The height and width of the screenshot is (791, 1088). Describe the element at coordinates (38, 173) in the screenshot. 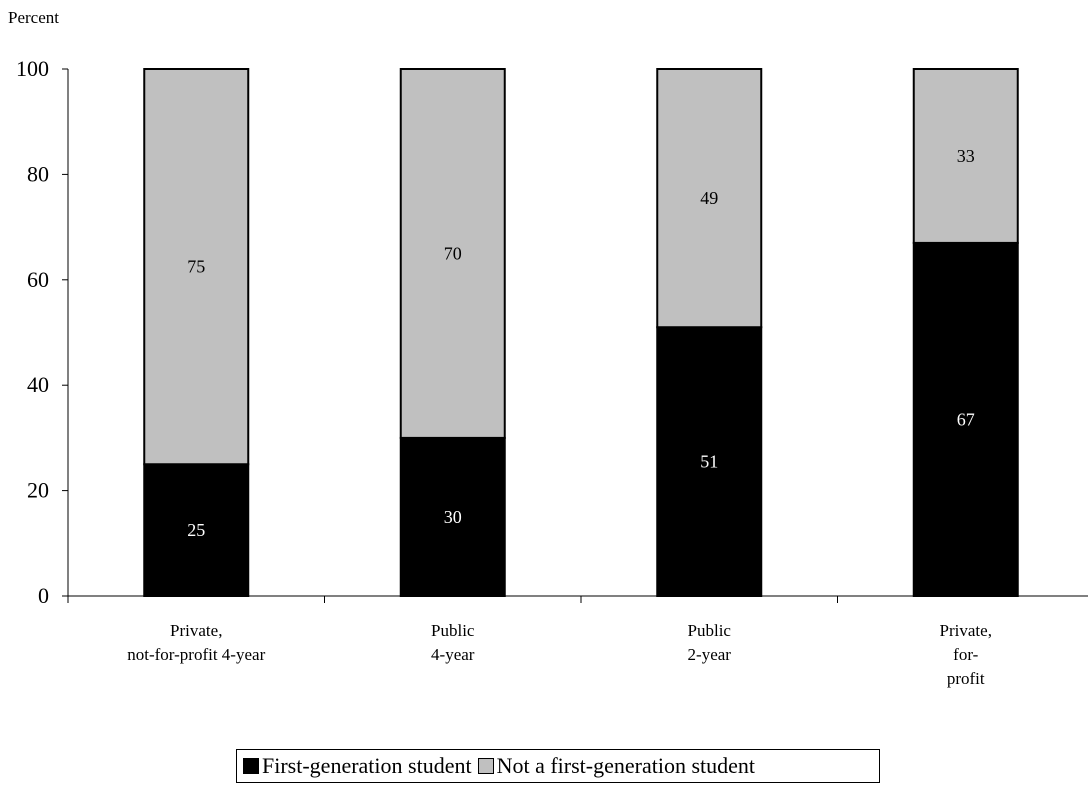

I see `y-tick-label: 80` at that location.